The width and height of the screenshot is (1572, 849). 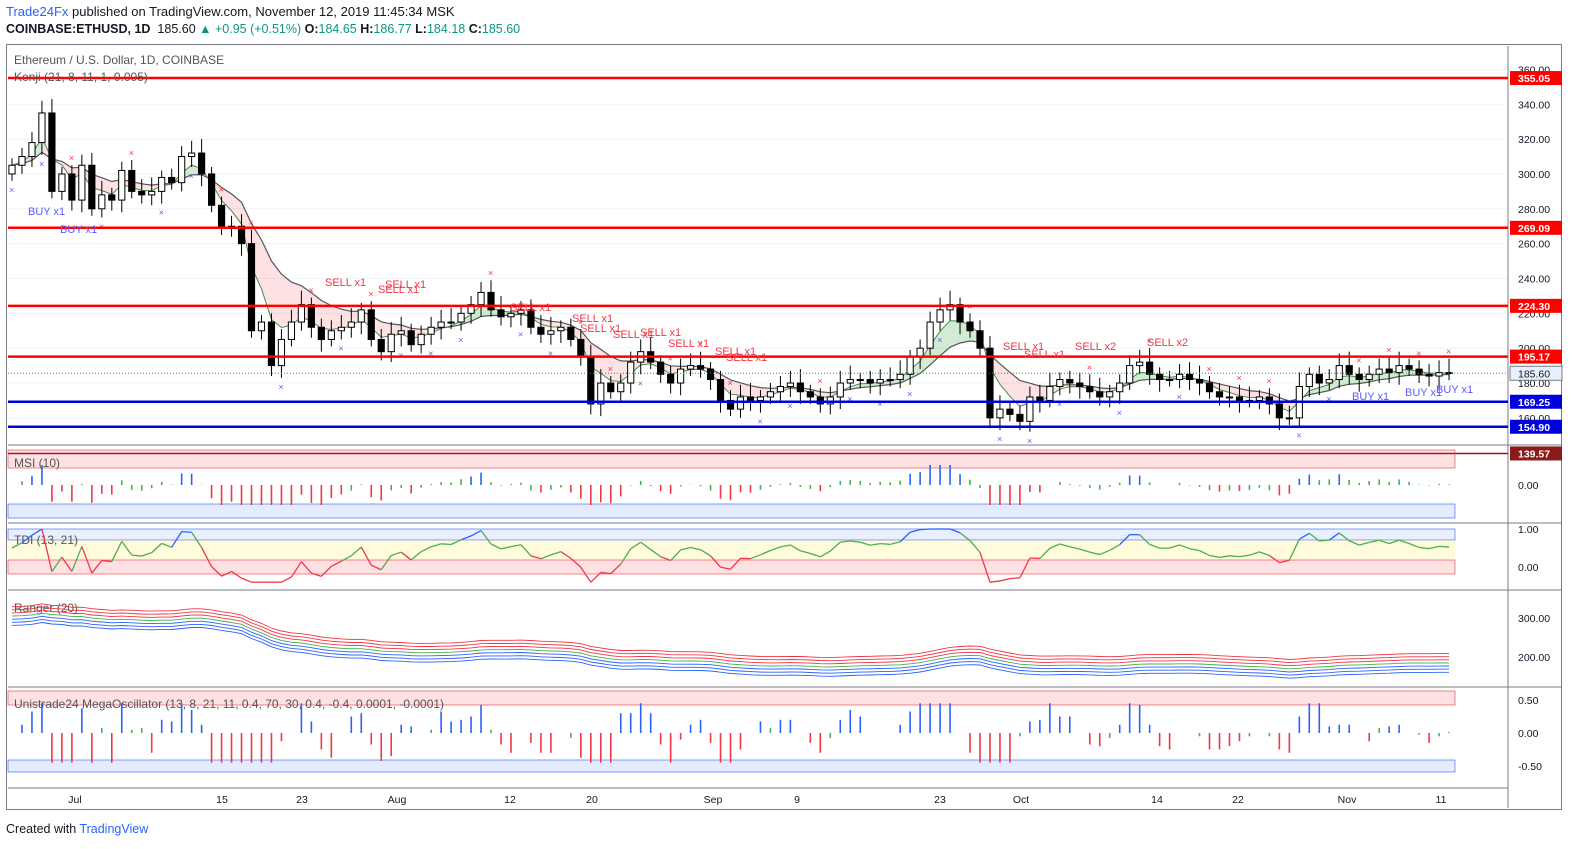 What do you see at coordinates (250, 29) in the screenshot?
I see `price-change: ▲ +0.95 (+0.51%)` at bounding box center [250, 29].